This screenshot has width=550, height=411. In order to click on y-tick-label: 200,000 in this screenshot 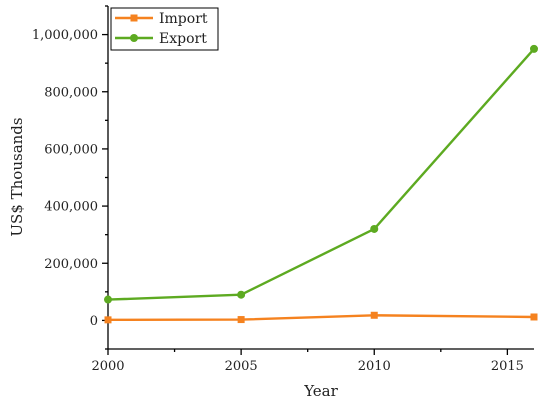, I will do `click(71, 264)`.